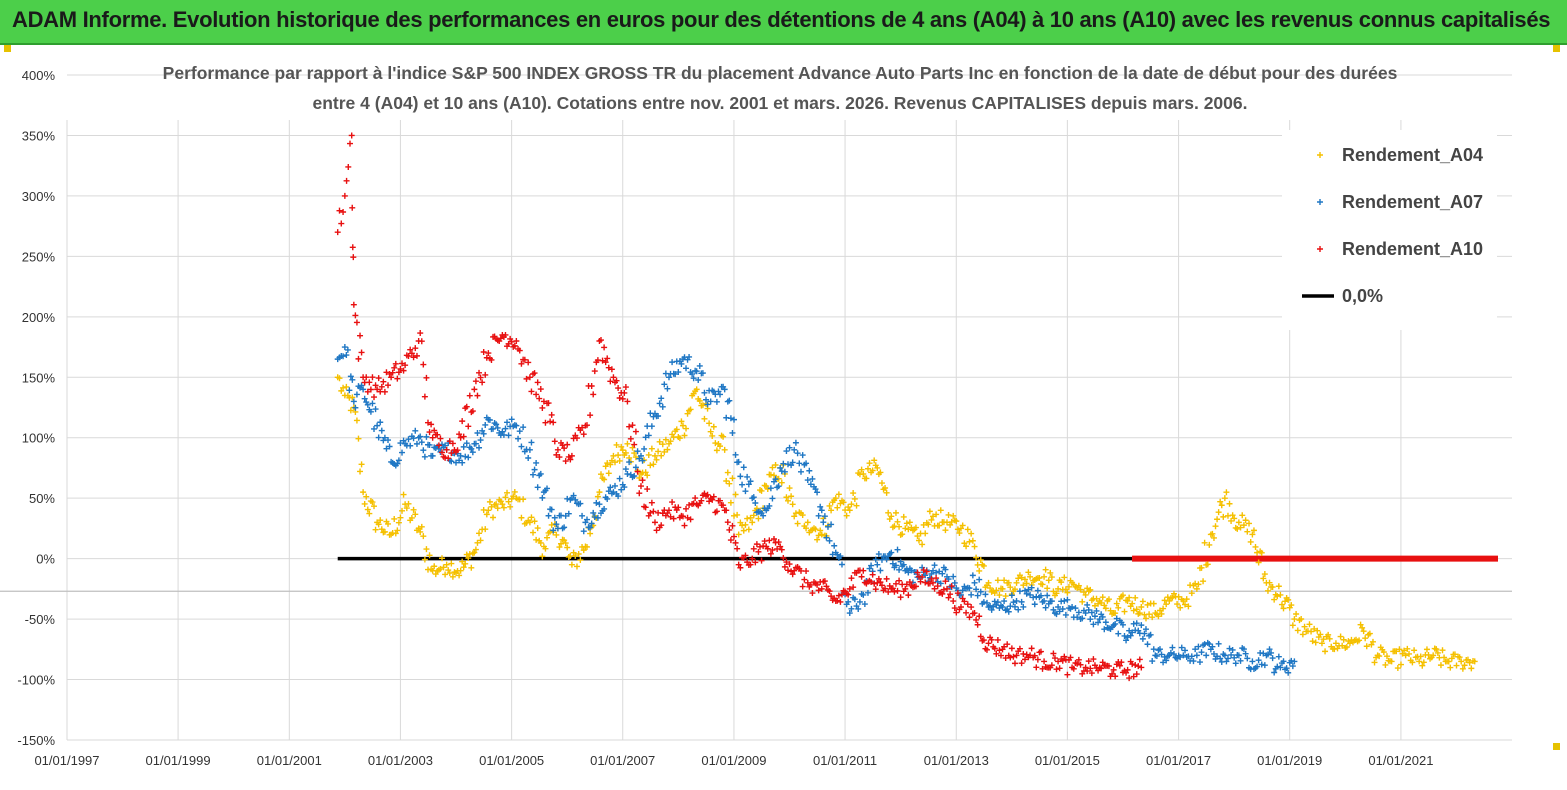  I want to click on x-tick-label: 01/01/2019, so click(1289, 760).